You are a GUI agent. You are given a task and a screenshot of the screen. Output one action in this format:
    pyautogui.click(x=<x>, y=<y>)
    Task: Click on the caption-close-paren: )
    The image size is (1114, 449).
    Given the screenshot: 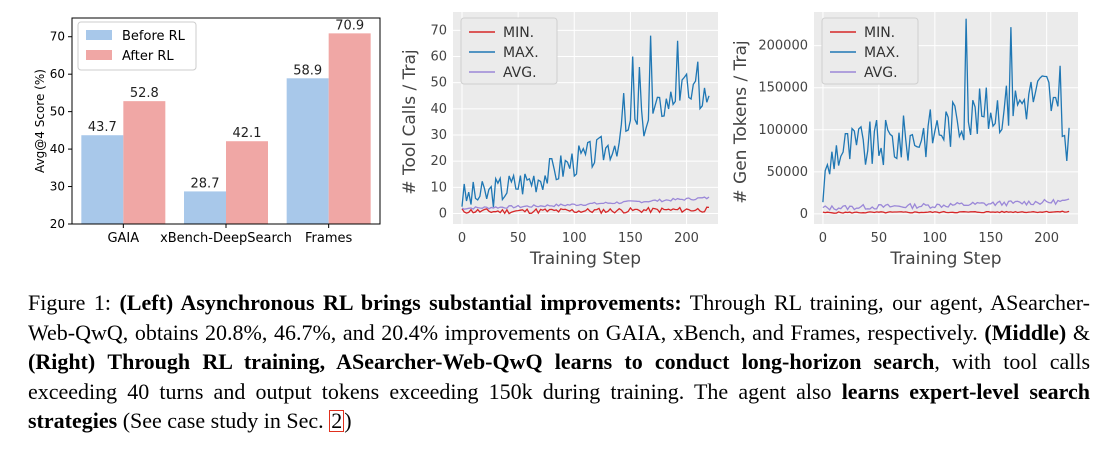 What is the action you would take?
    pyautogui.click(x=348, y=420)
    